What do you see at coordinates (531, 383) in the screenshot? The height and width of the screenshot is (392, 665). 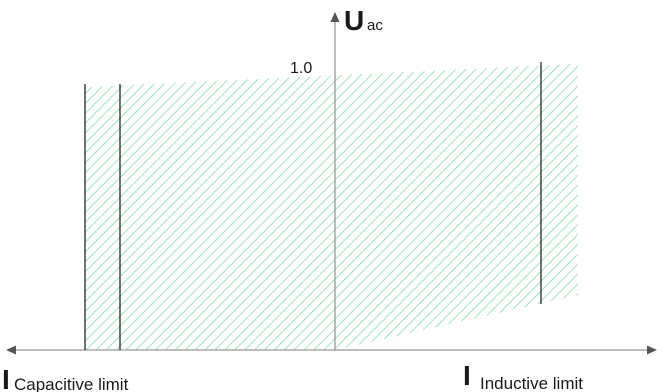 I see `inductive-limit-subscript: Inductive limit` at bounding box center [531, 383].